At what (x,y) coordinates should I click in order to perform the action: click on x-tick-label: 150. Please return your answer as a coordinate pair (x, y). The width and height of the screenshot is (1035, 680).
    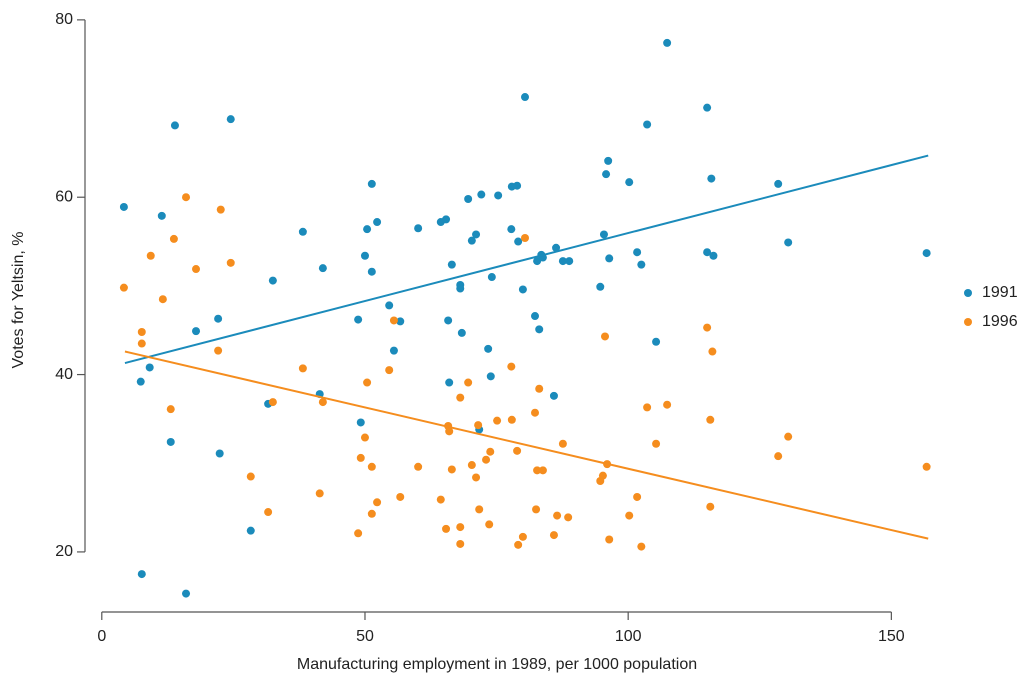
    Looking at the image, I should click on (891, 636).